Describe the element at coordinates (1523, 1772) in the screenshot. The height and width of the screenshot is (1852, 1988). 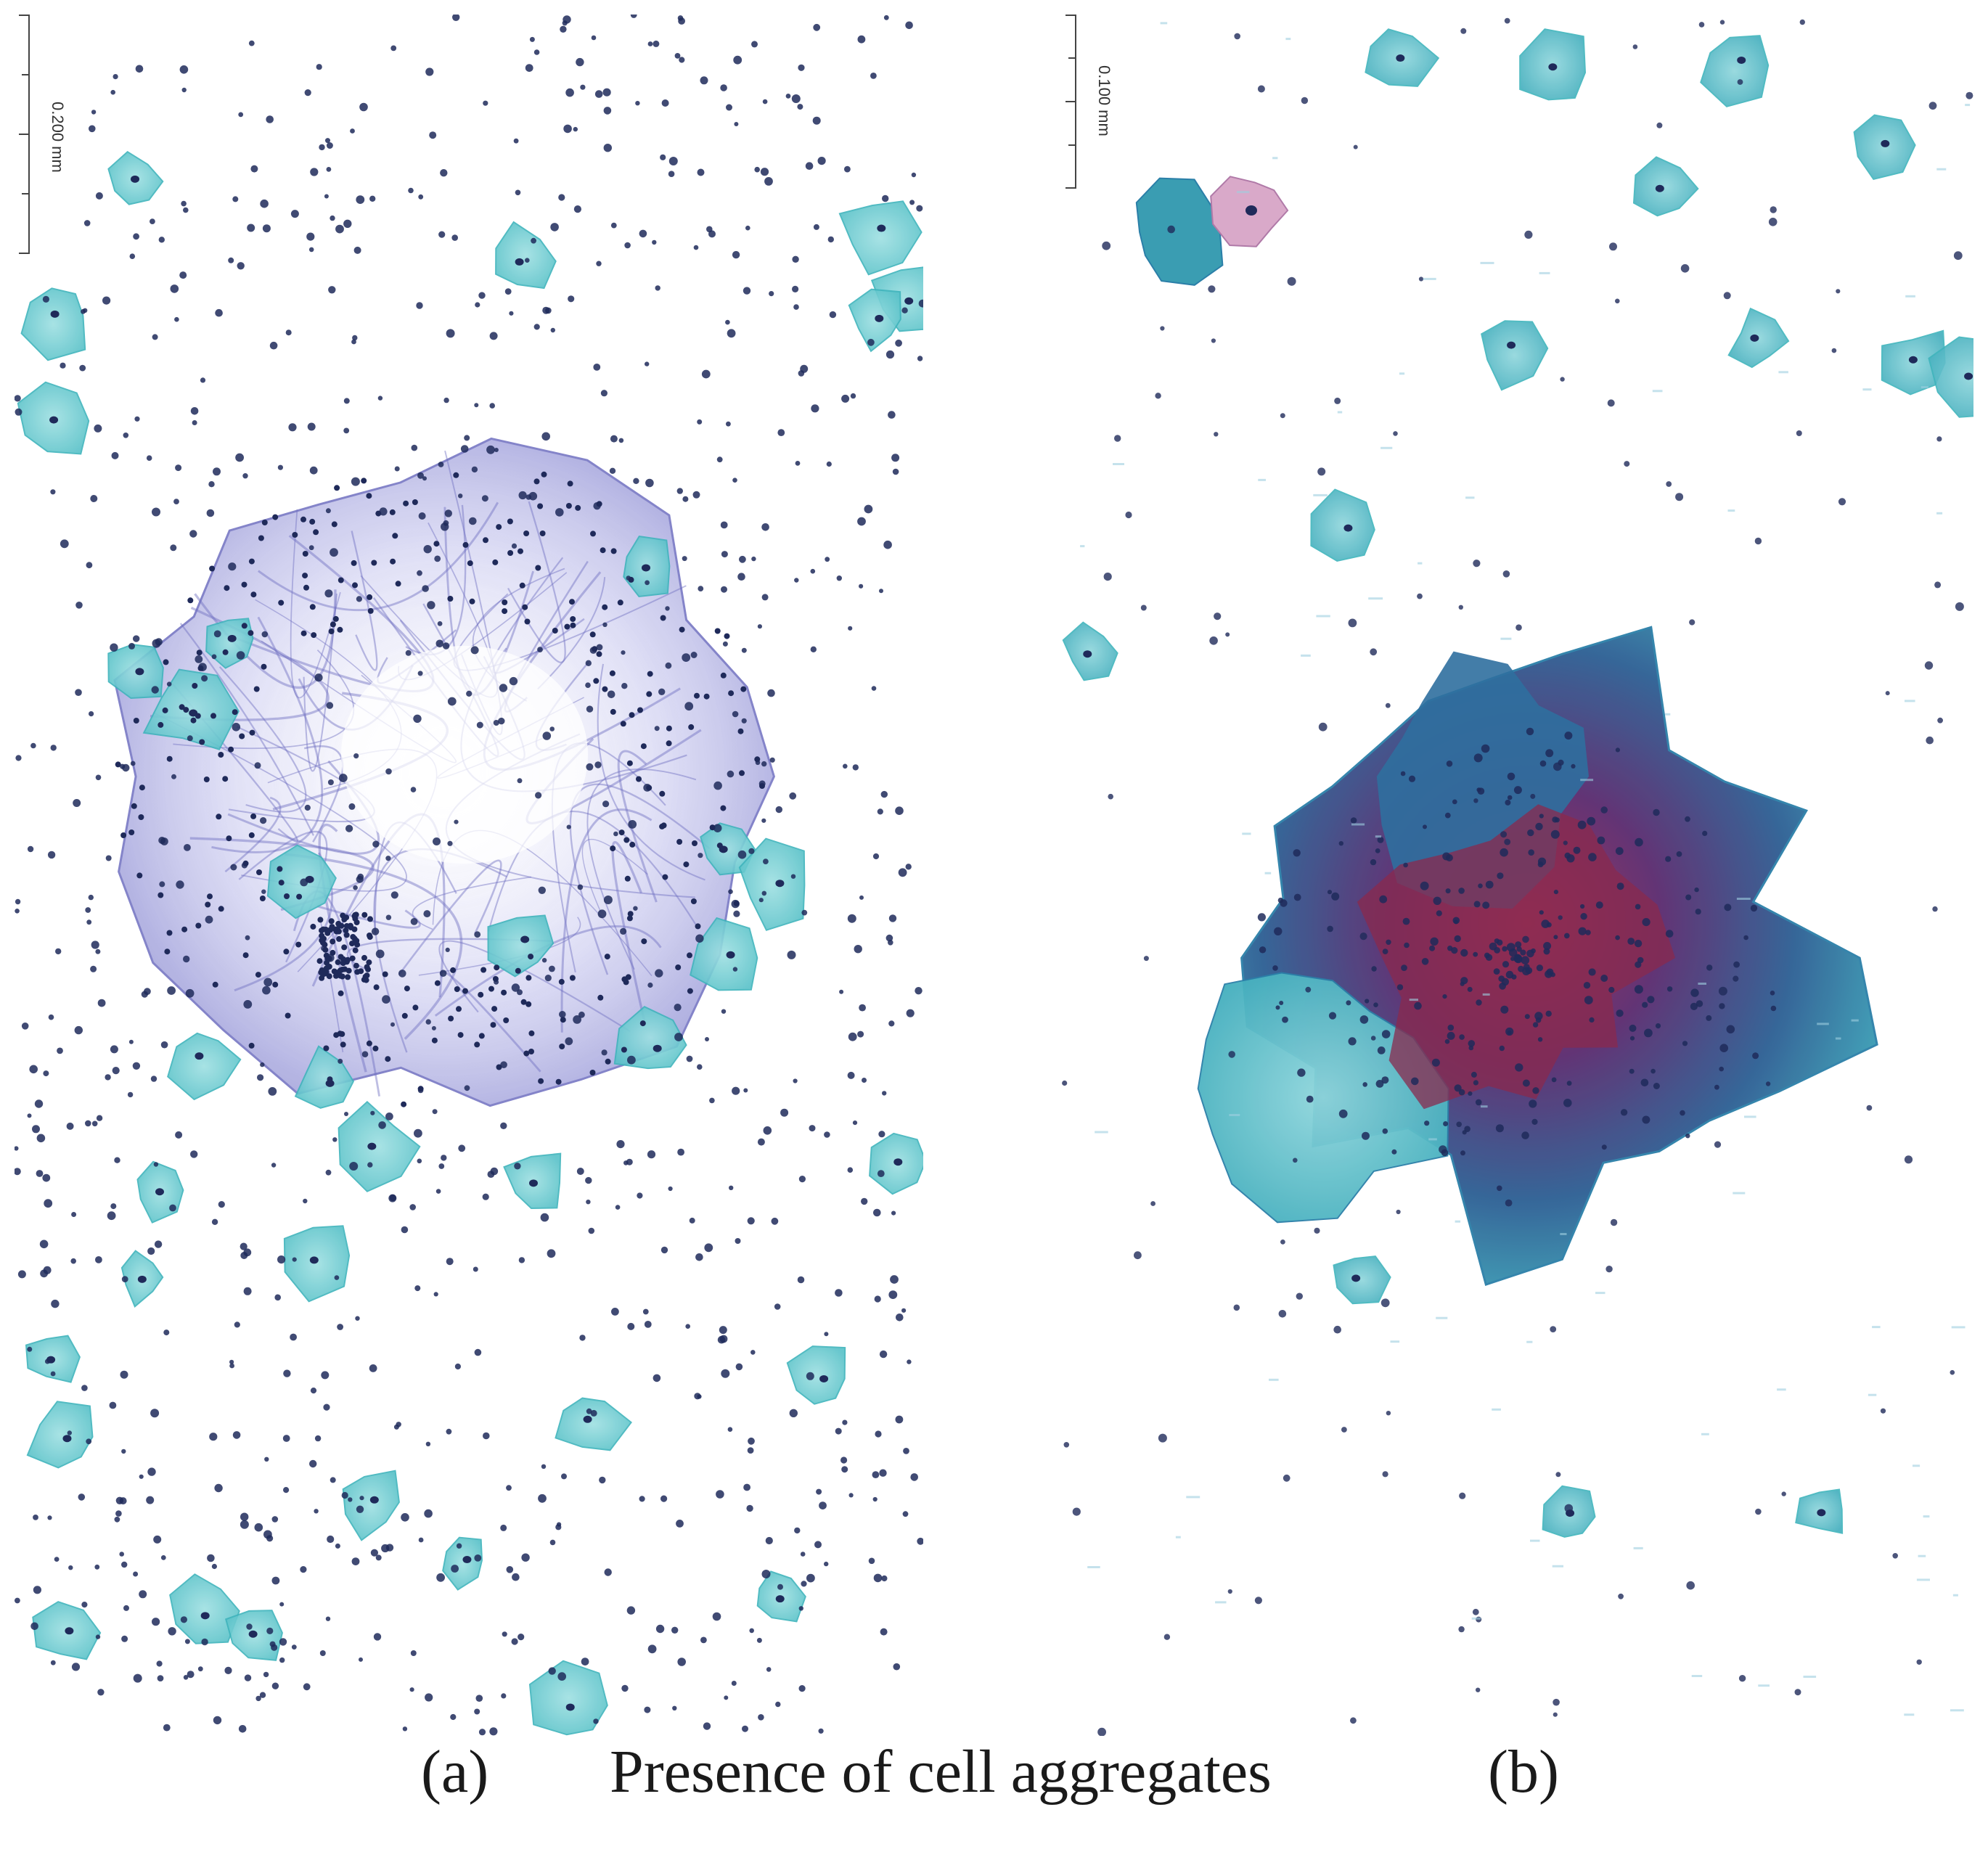
I see `caption-label-b: (b)` at that location.